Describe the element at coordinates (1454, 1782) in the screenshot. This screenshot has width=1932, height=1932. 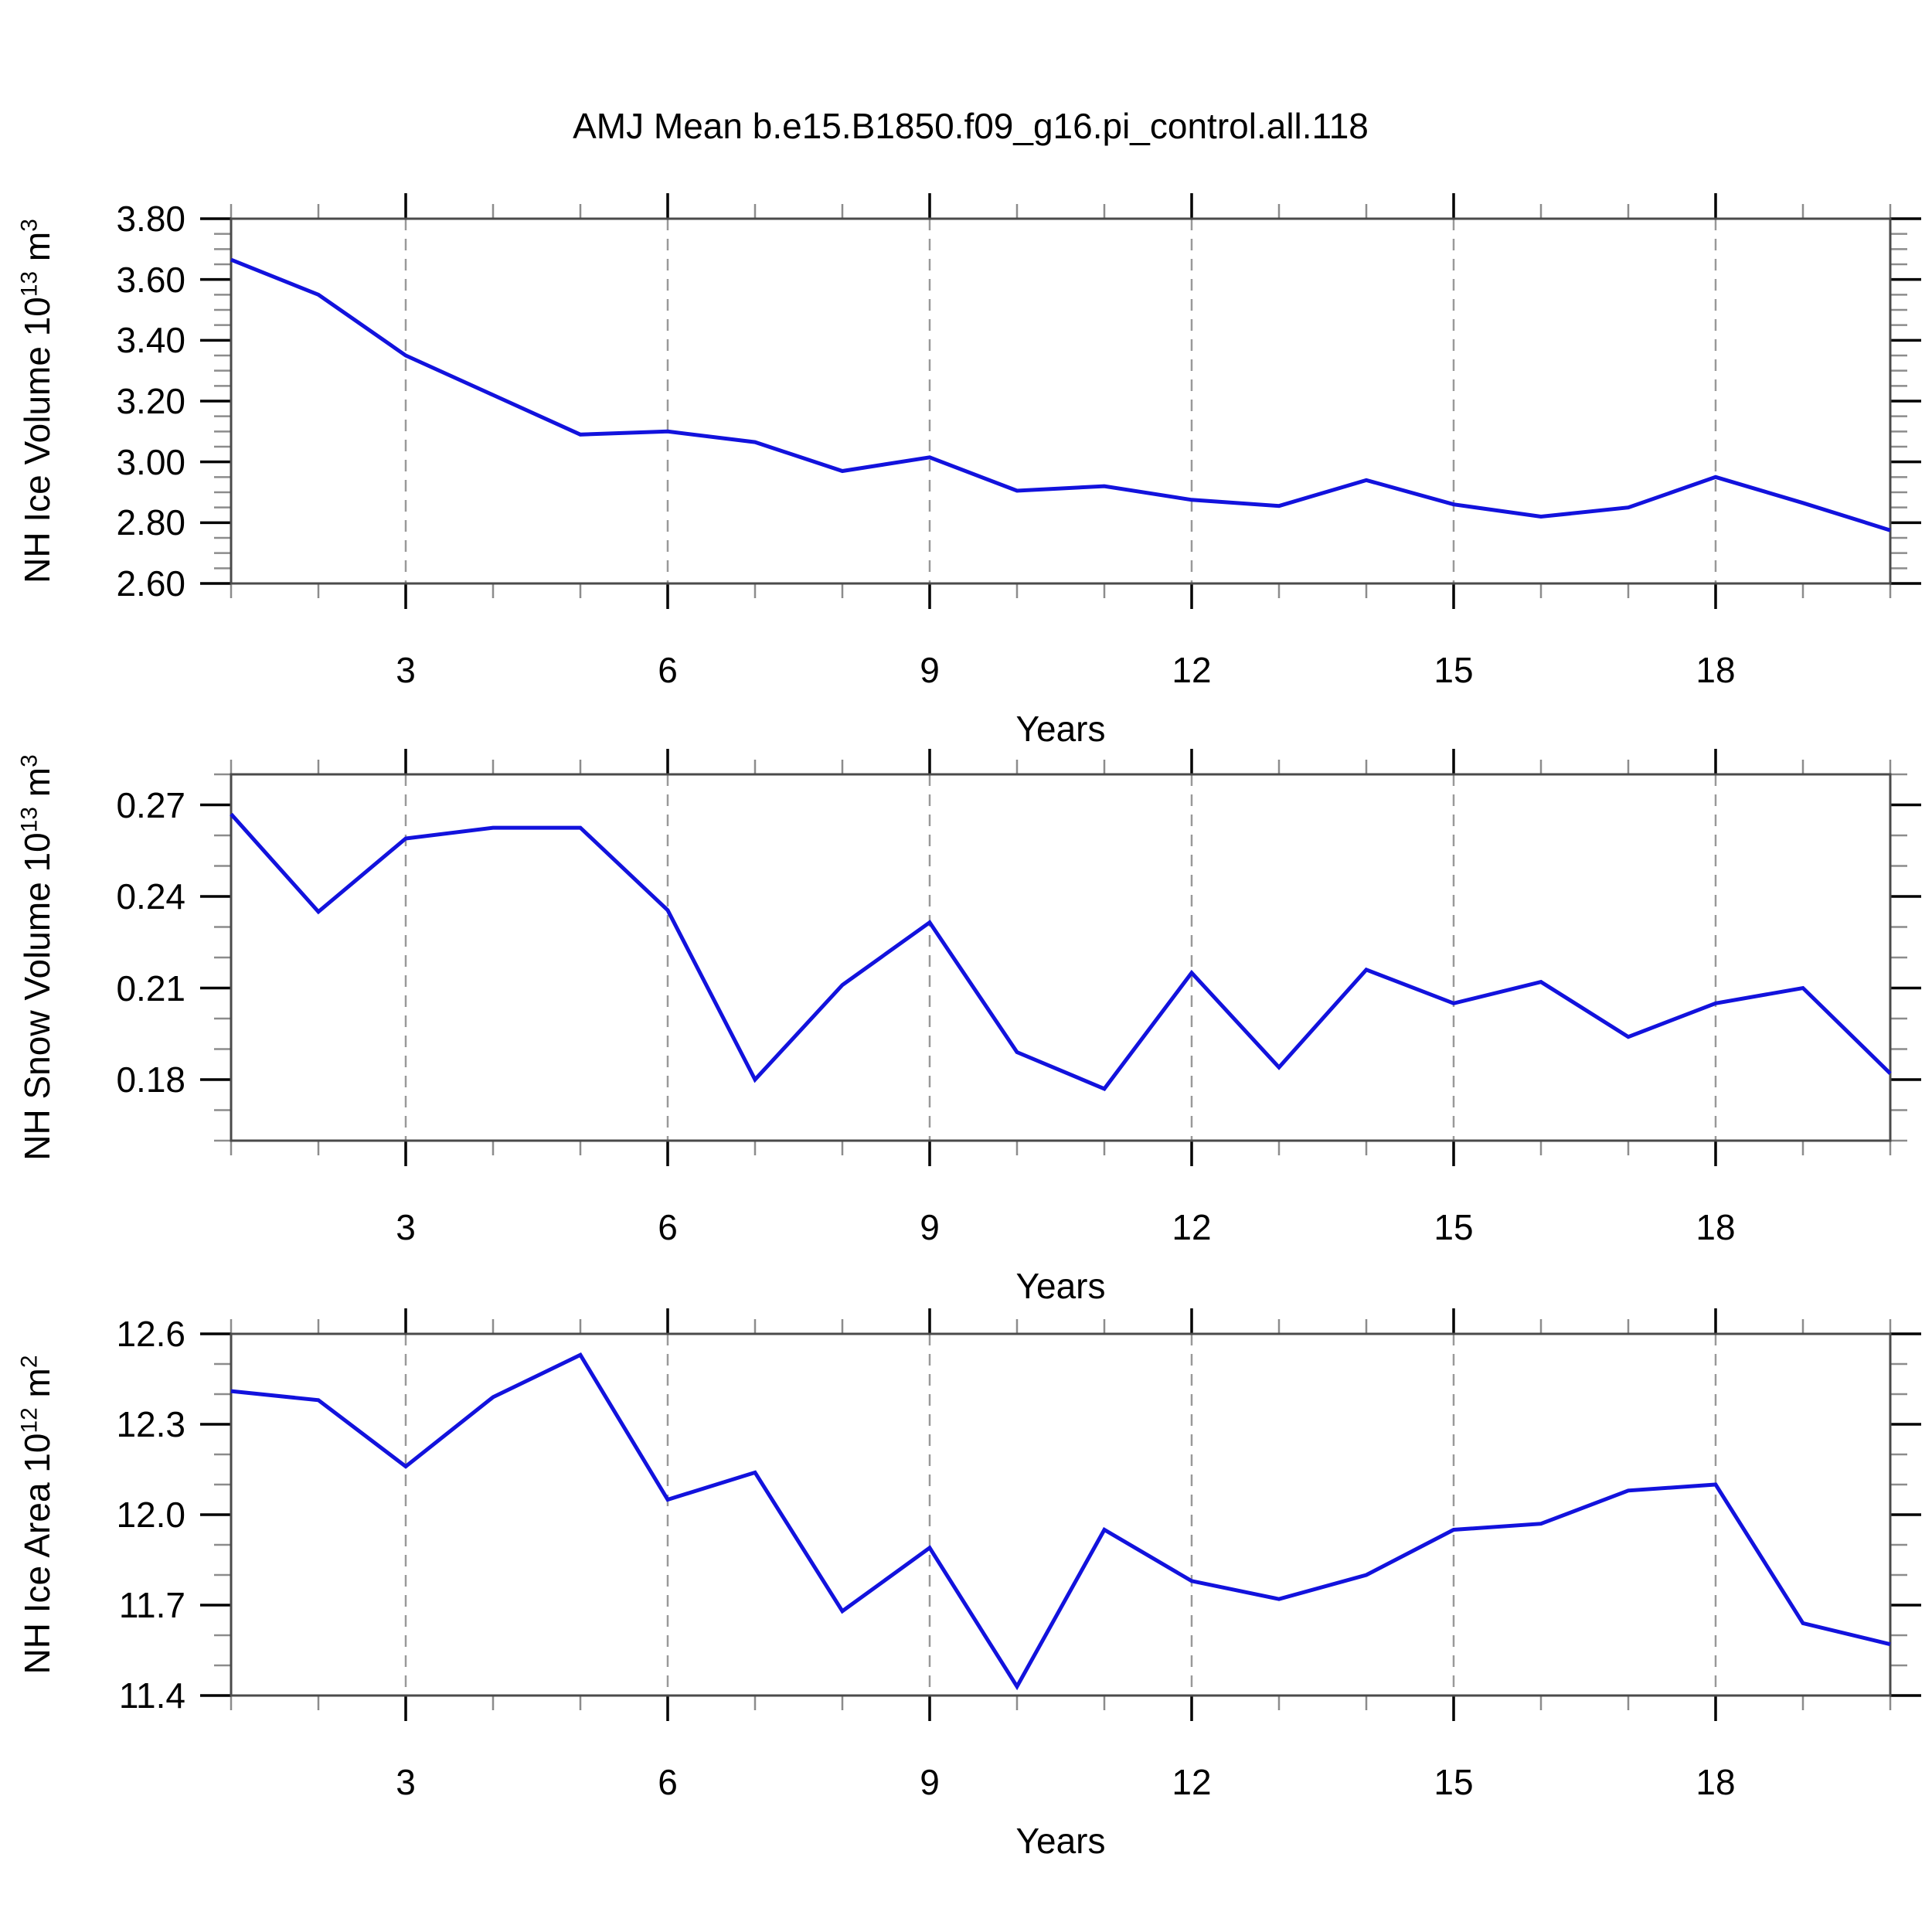
I see `panel-nh-ice-area-x-tick-label: 15` at that location.